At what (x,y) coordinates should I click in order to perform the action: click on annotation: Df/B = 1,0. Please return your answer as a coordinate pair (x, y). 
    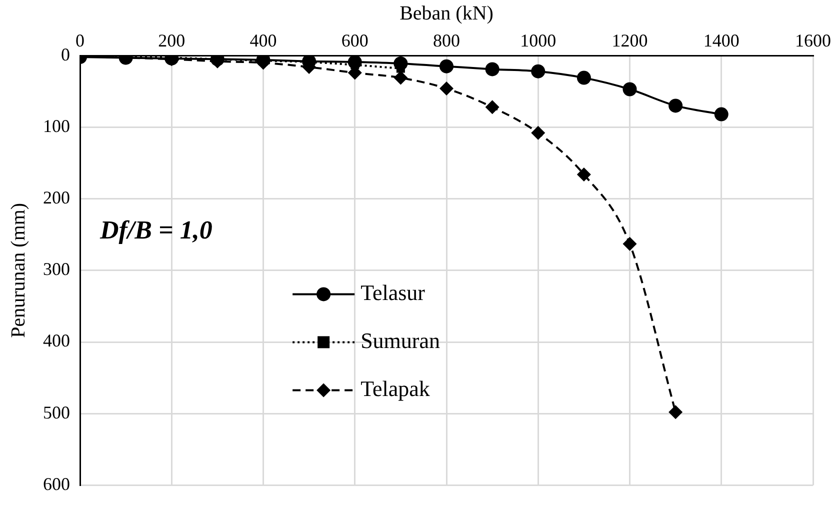
    Looking at the image, I should click on (155, 229).